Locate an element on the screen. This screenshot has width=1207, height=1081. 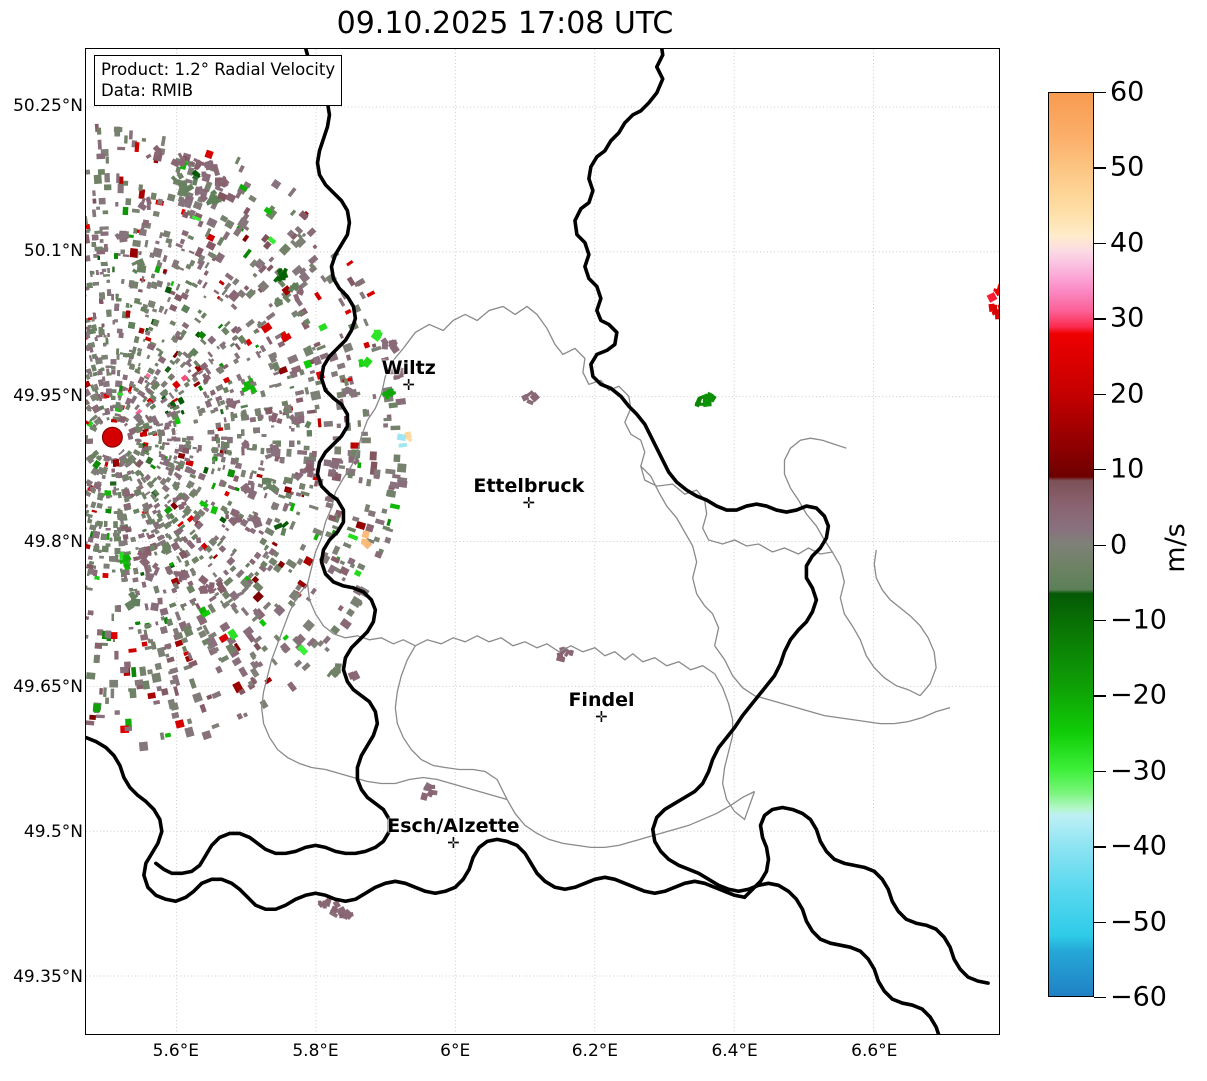
city-name: Esch/Alzette is located at coordinates (453, 825).